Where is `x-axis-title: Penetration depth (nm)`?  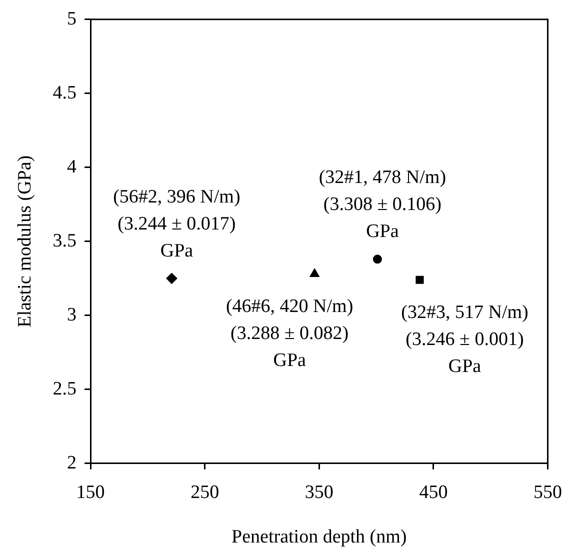
x-axis-title: Penetration depth (nm) is located at coordinates (319, 537).